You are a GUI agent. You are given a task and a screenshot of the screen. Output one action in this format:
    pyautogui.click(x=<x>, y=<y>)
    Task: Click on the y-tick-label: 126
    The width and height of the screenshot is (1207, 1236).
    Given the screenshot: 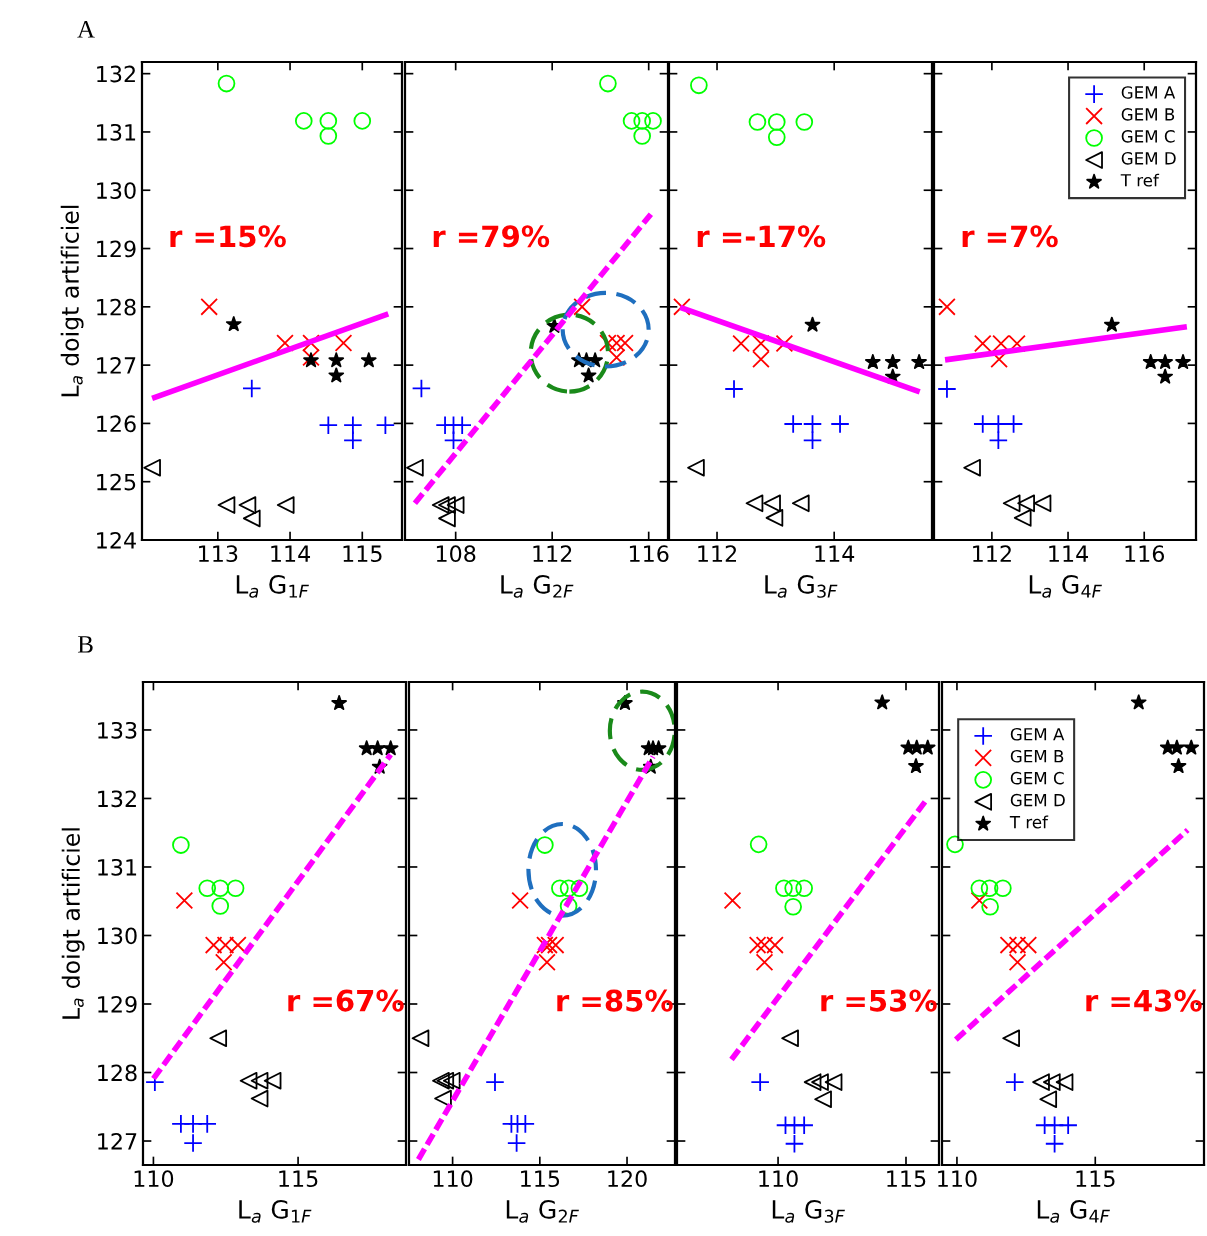 What is the action you would take?
    pyautogui.click(x=116, y=424)
    